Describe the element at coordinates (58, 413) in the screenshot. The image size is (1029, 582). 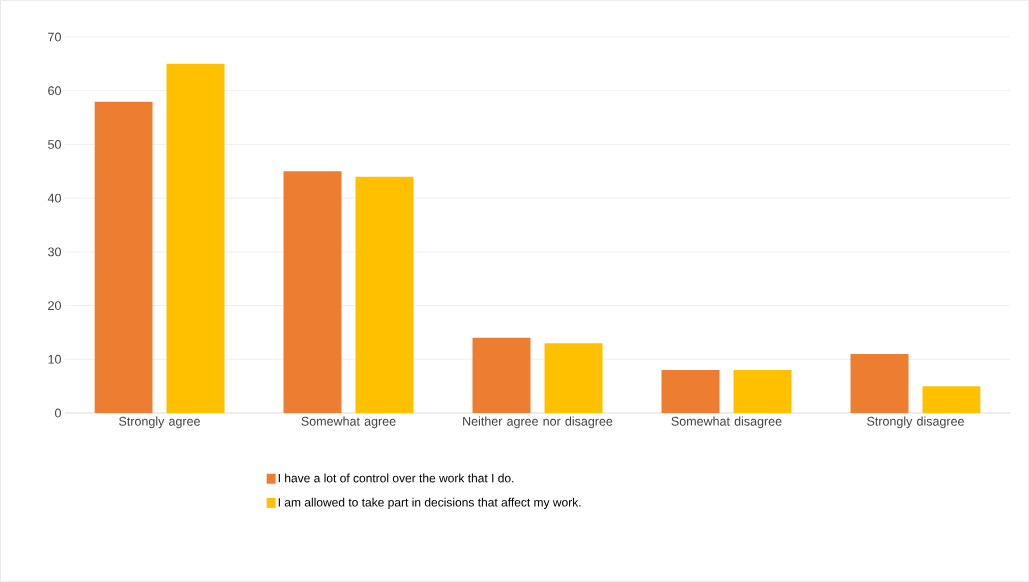
I see `y-tick-label: 0` at that location.